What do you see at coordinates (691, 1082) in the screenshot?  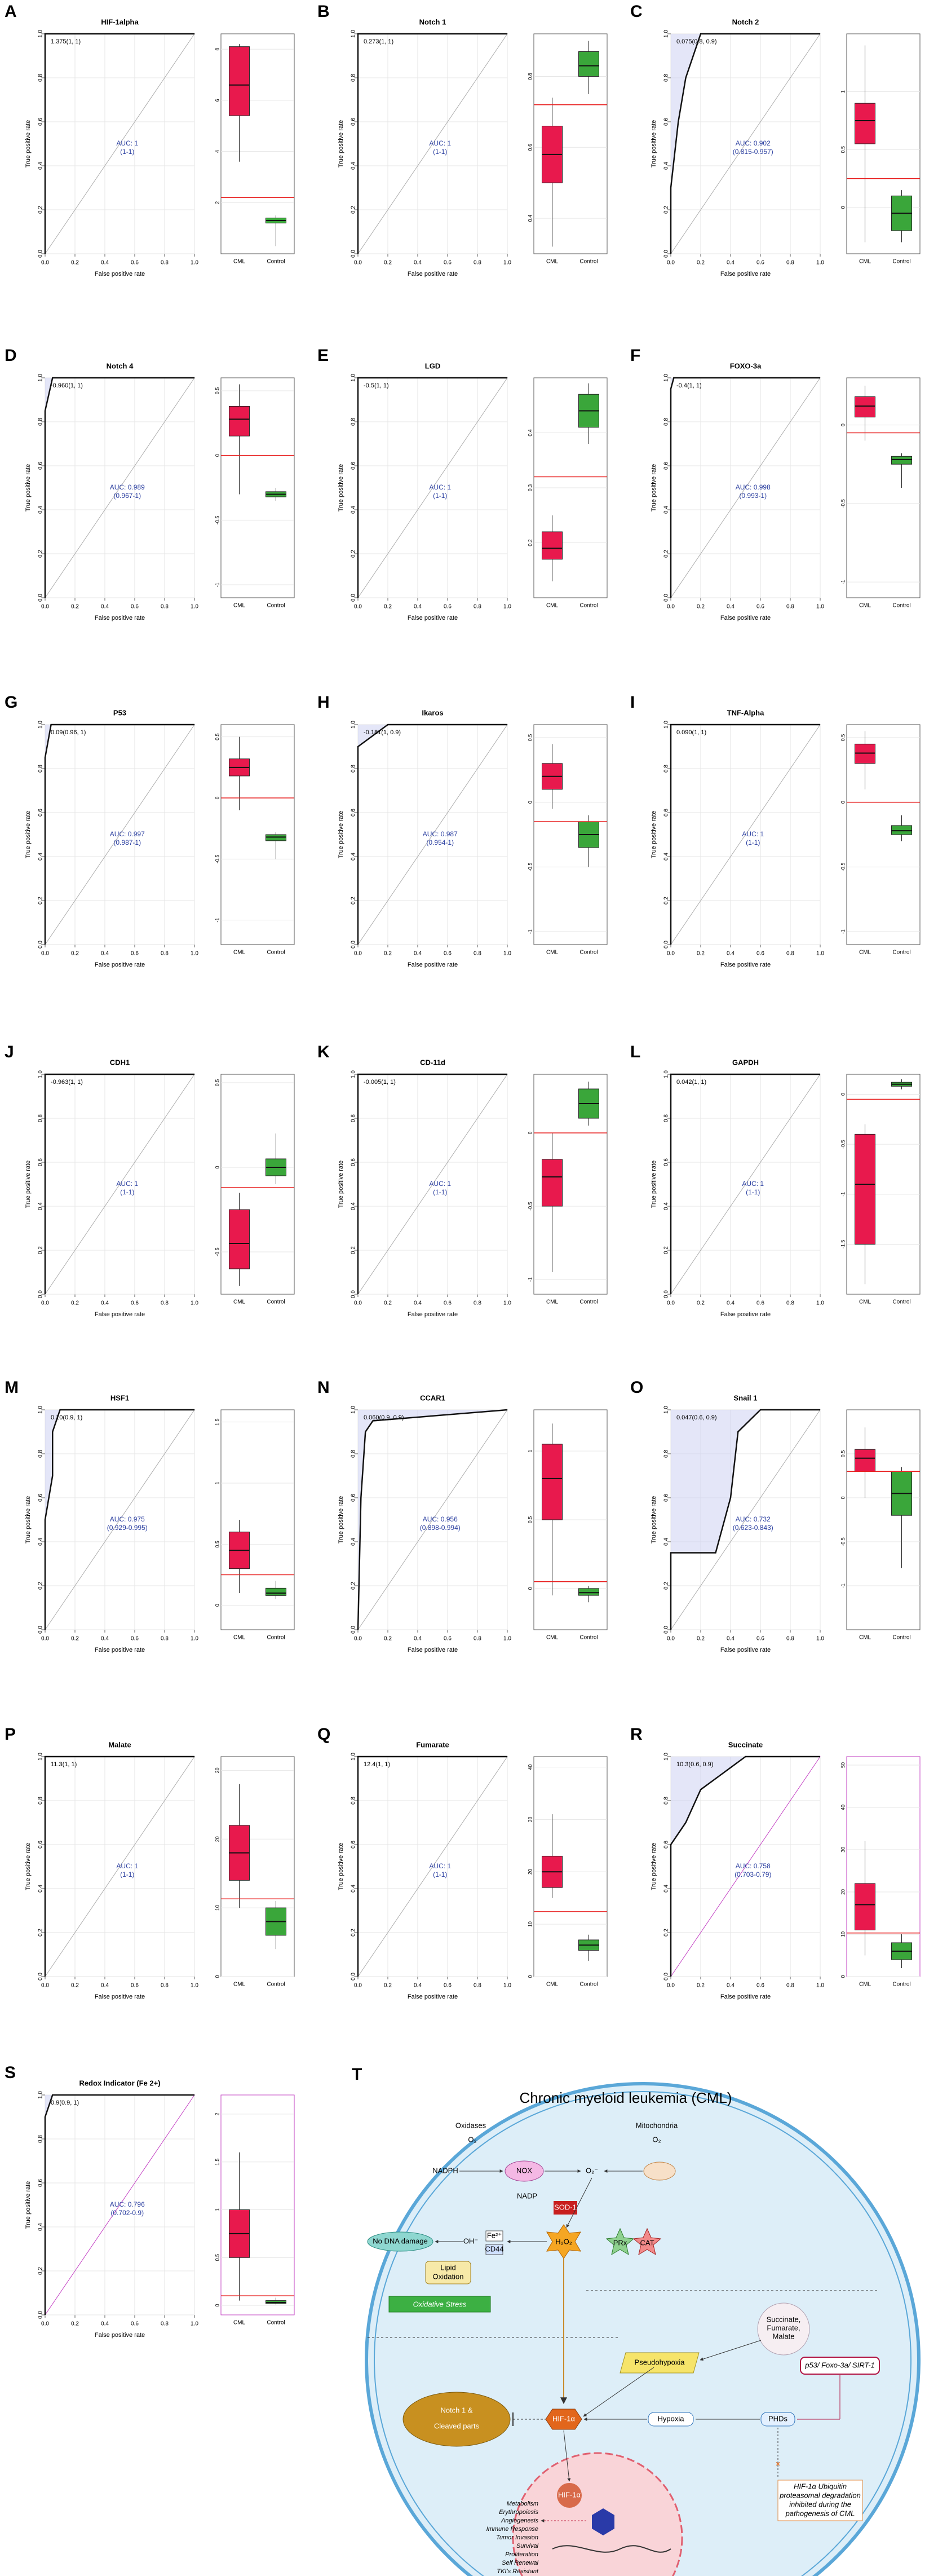 I see `threshold-label: 0.042(1, 1)` at bounding box center [691, 1082].